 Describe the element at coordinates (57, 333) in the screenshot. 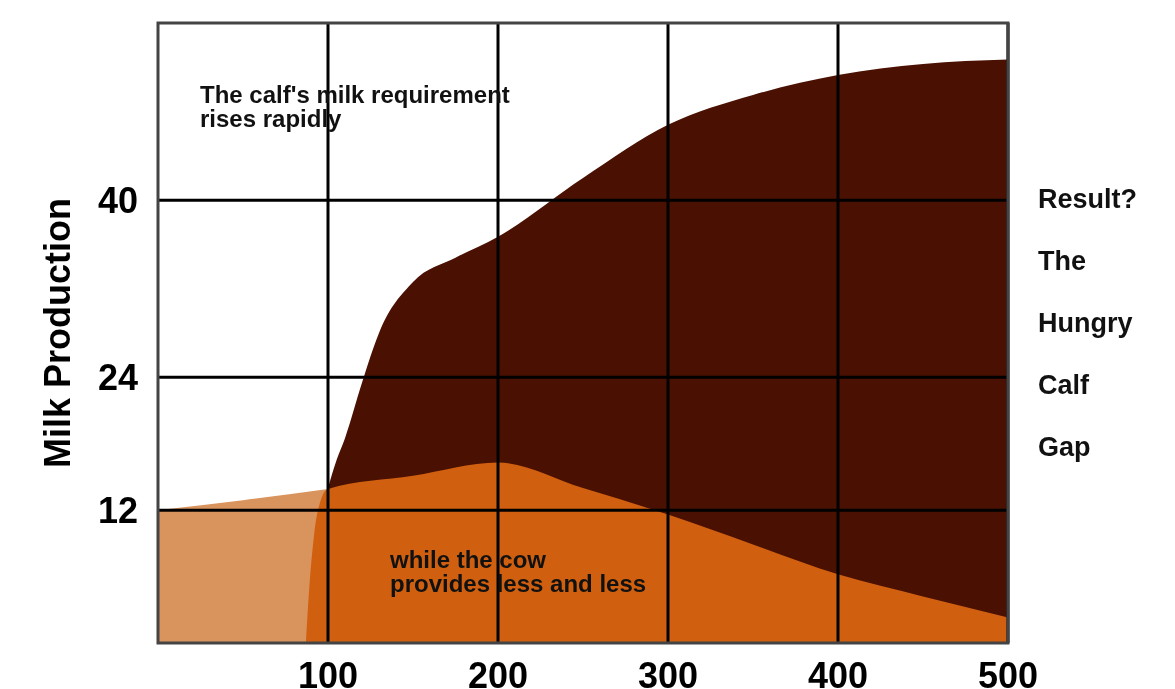

I see `y-axis-title: Milk Production` at that location.